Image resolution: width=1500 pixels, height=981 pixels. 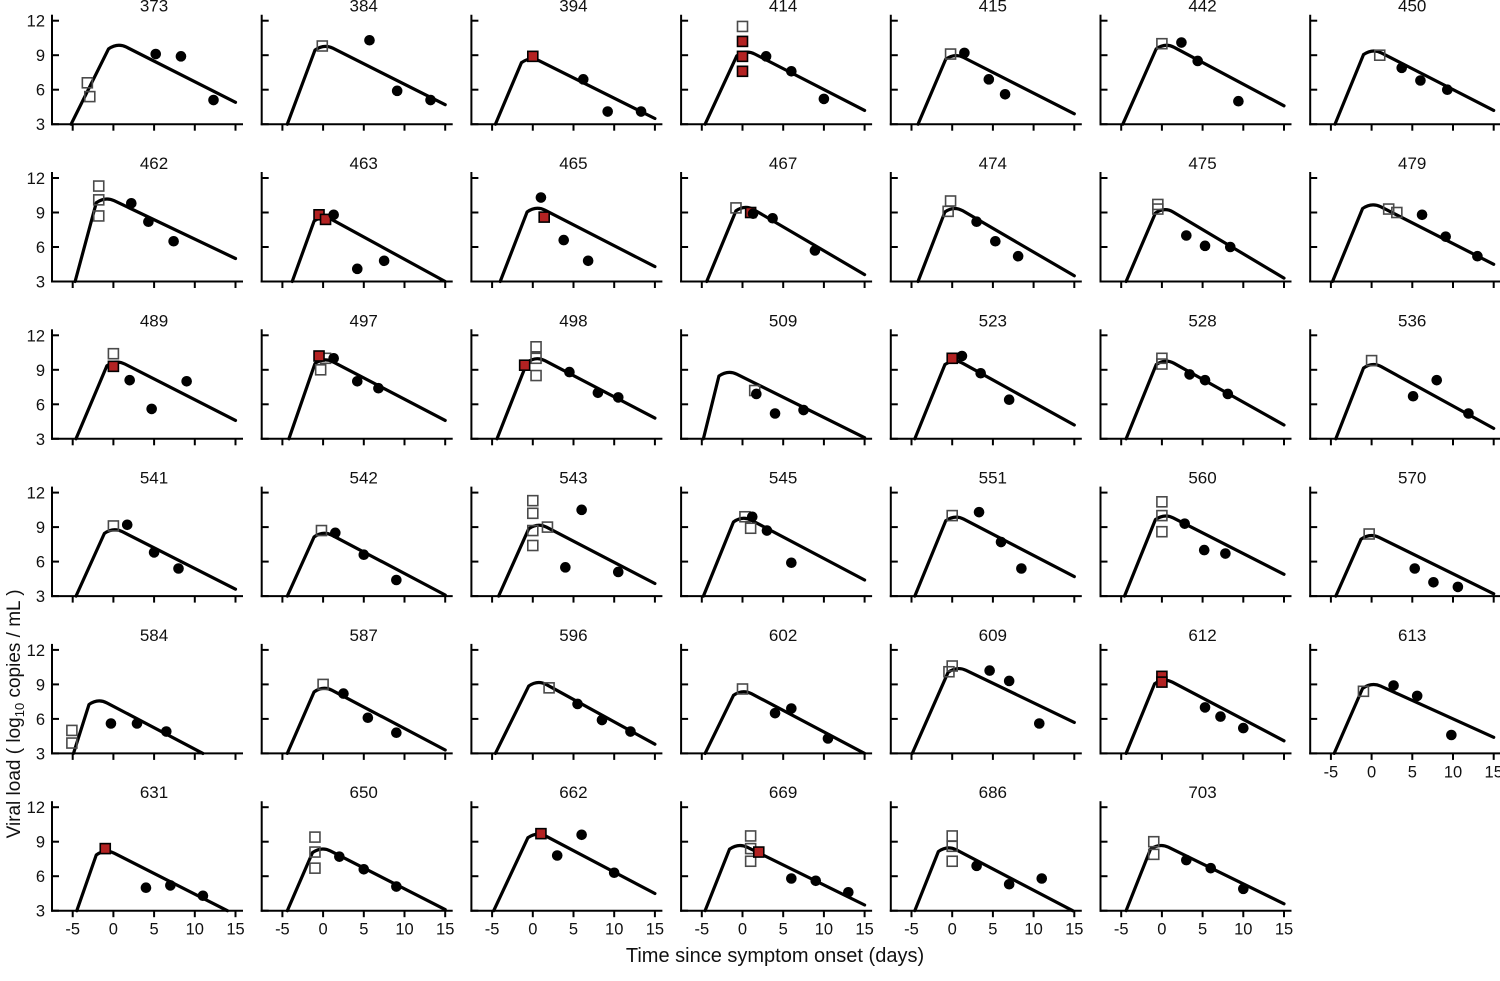 I want to click on panel-584: 584 12 9 6 3, so click(x=135, y=694).